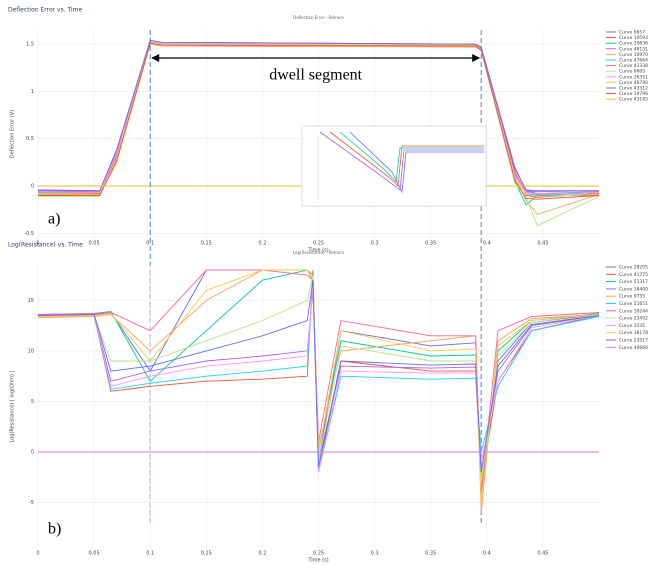 Image resolution: width=654 pixels, height=565 pixels. Describe the element at coordinates (633, 55) in the screenshot. I see `legend-label: Curve 10970` at that location.